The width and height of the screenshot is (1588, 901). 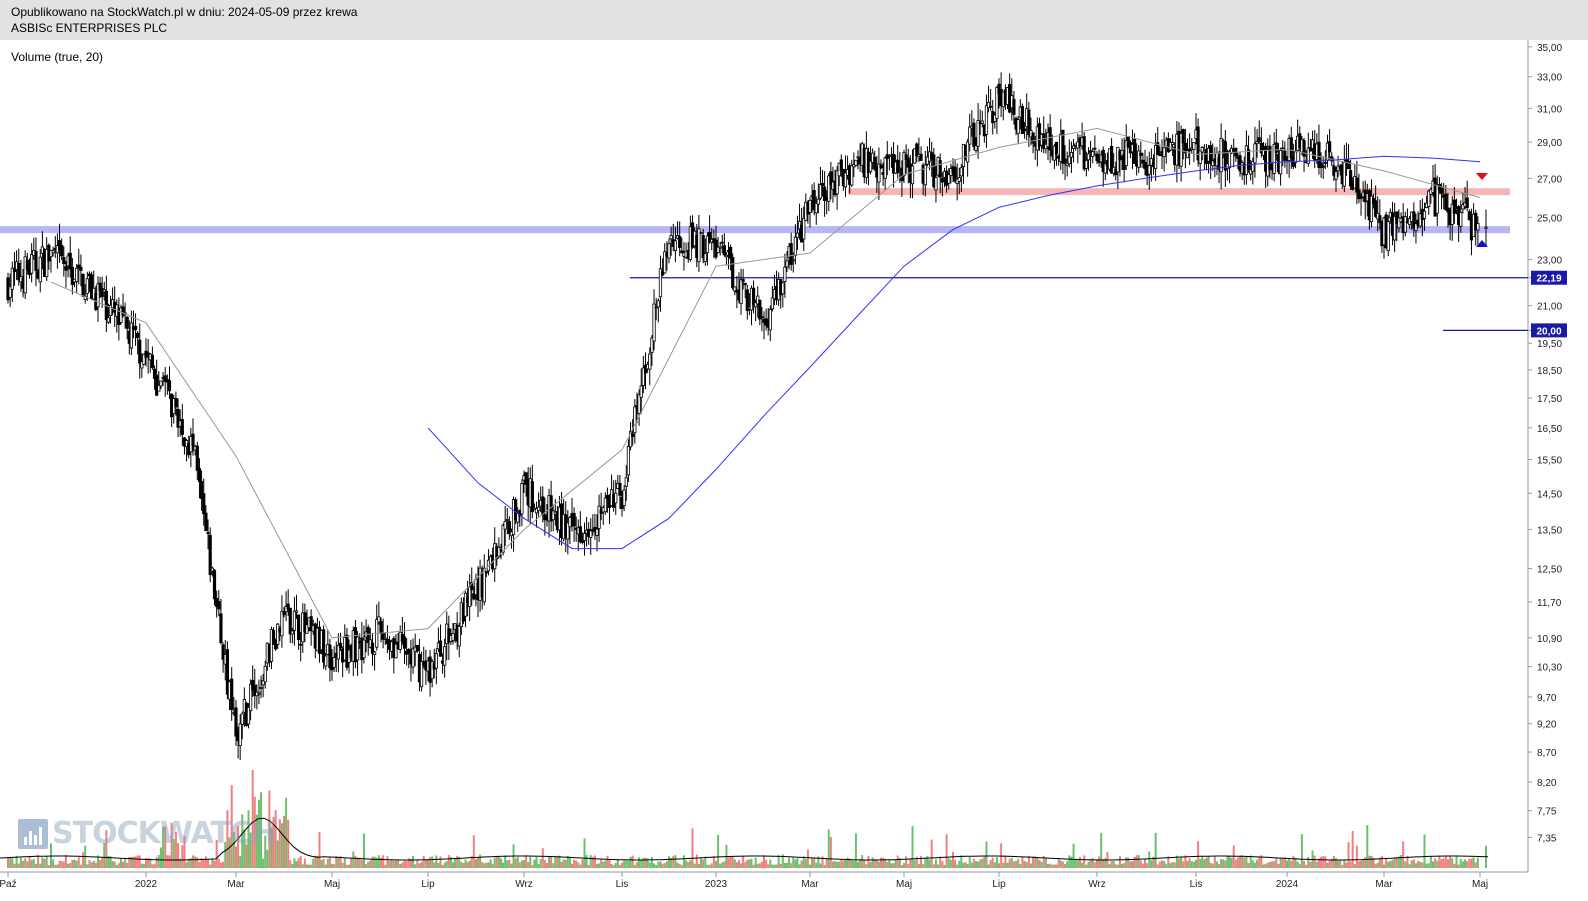 I want to click on y-tick-label: 33,00, so click(x=1549, y=78).